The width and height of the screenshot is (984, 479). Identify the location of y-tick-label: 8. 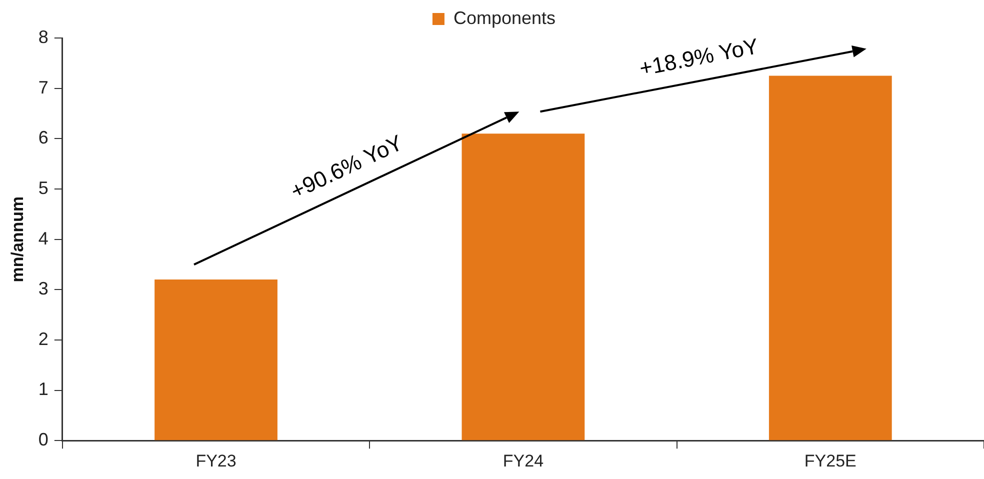
(43, 36).